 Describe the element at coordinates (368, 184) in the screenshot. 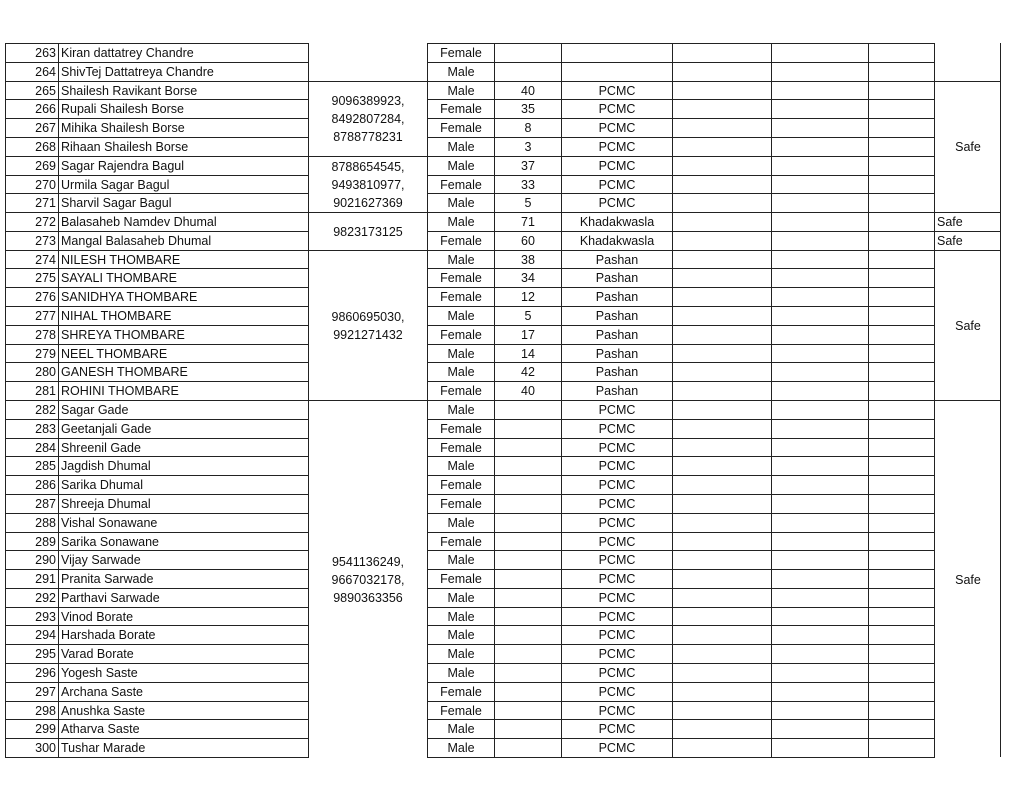

I see `phone-numbers-cell: 8788654545, 9493810977, 9021627369` at that location.